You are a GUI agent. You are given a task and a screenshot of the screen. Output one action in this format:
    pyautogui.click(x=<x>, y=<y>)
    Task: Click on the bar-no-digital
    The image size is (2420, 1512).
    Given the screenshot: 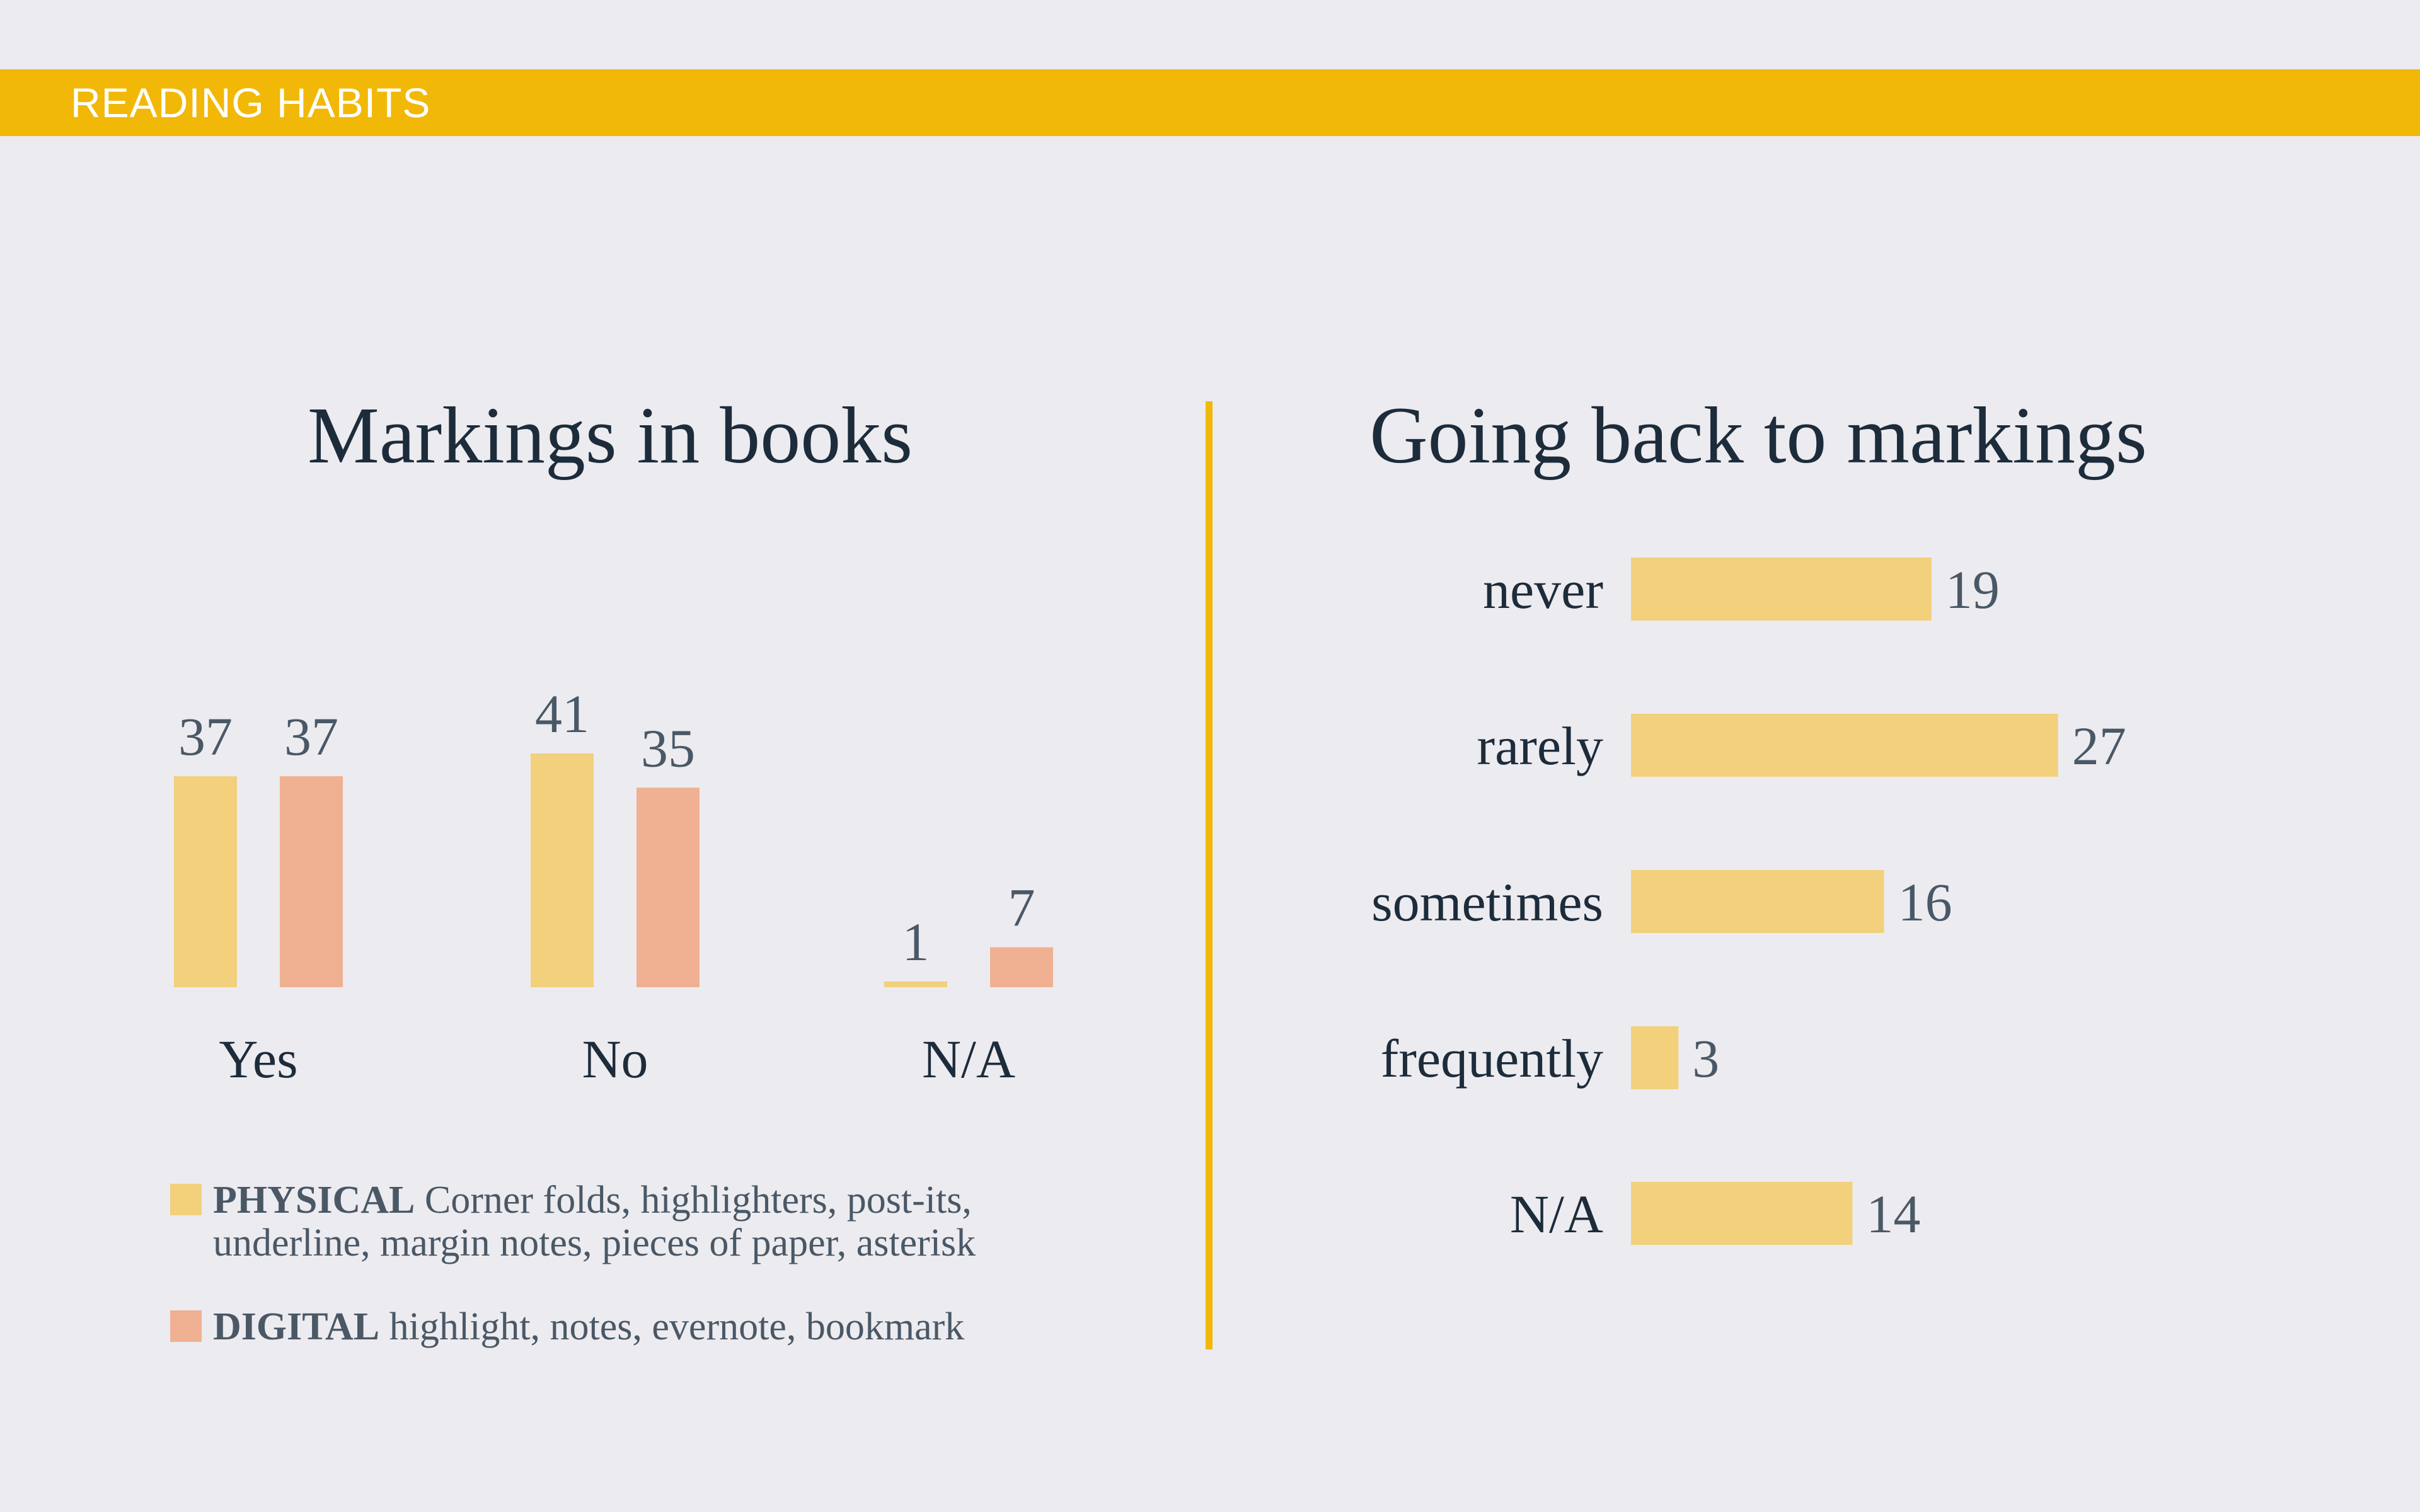 What is the action you would take?
    pyautogui.click(x=668, y=887)
    